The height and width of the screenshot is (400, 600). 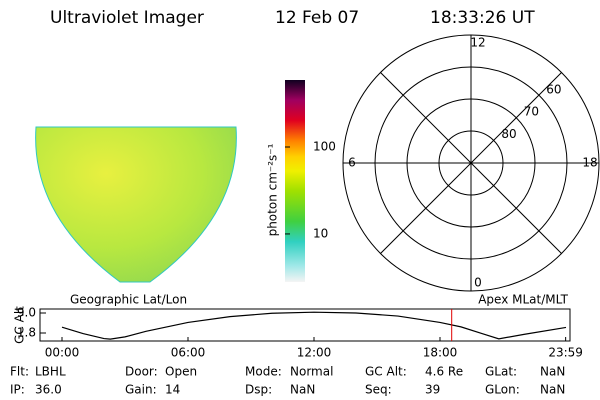 I want to click on footer-label: Flt:, so click(x=19, y=372).